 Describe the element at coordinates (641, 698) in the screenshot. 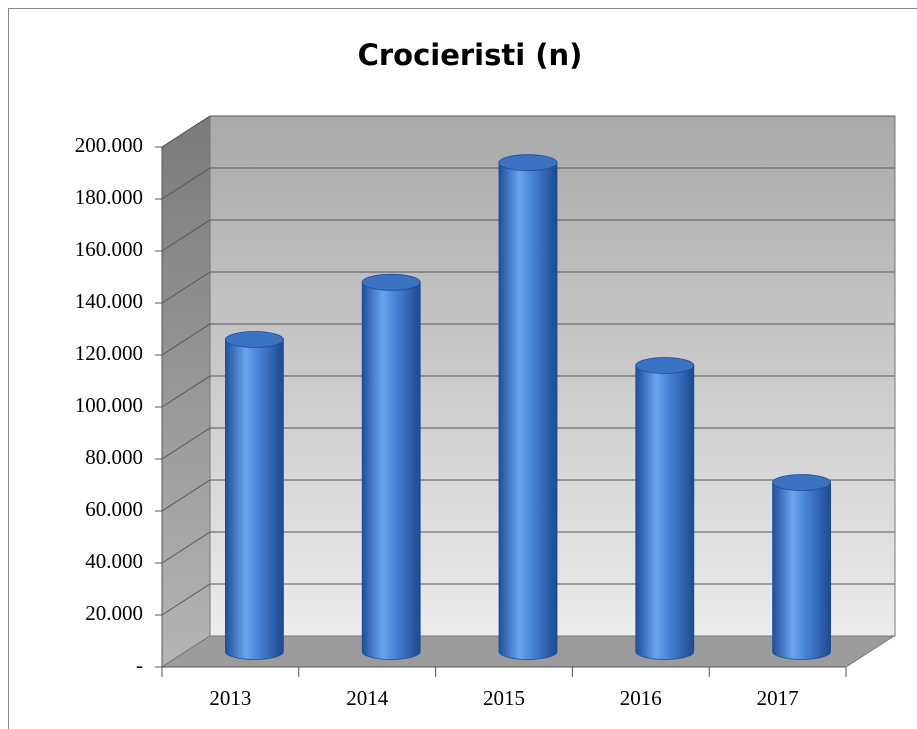

I see `x-tick-label: 2016` at that location.